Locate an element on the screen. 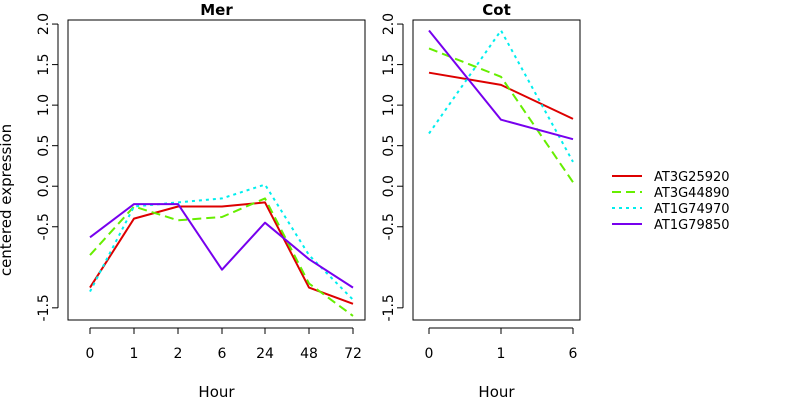 The width and height of the screenshot is (800, 400). legend-label: AT1G79850 is located at coordinates (692, 225).